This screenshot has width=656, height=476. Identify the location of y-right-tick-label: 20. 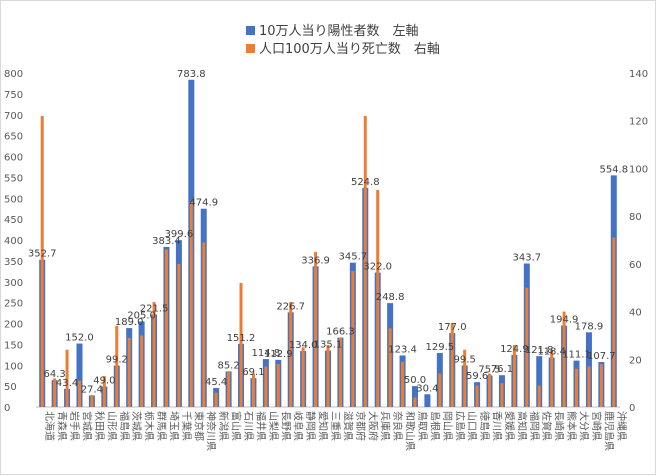
(635, 360).